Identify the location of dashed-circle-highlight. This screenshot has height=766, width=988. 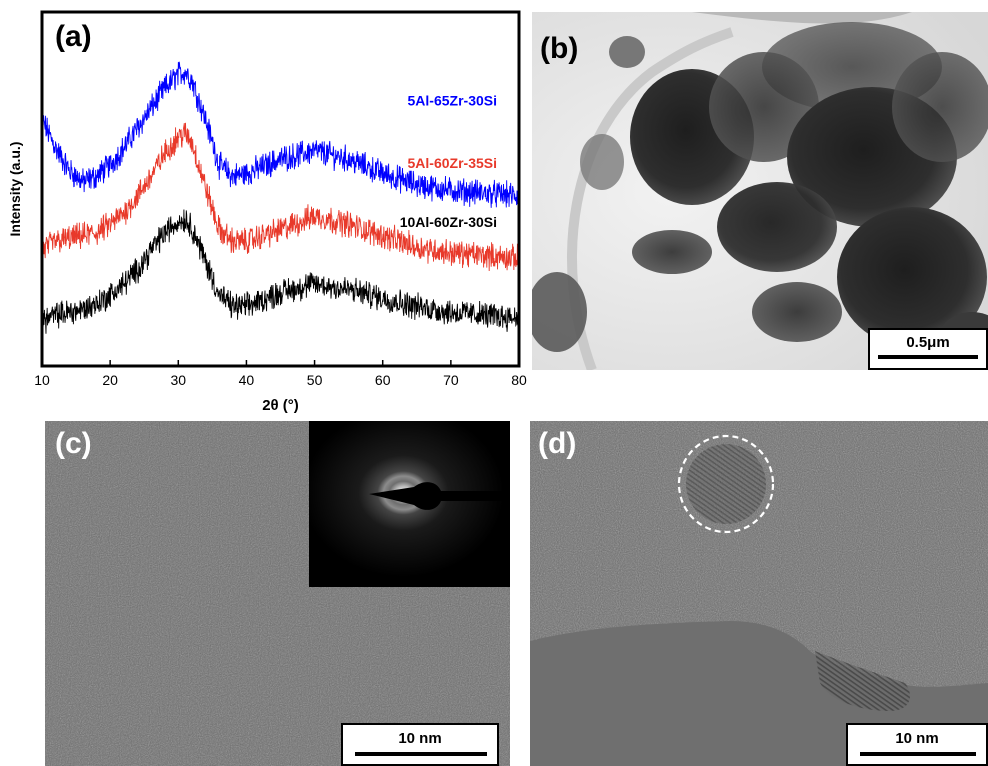
(726, 484).